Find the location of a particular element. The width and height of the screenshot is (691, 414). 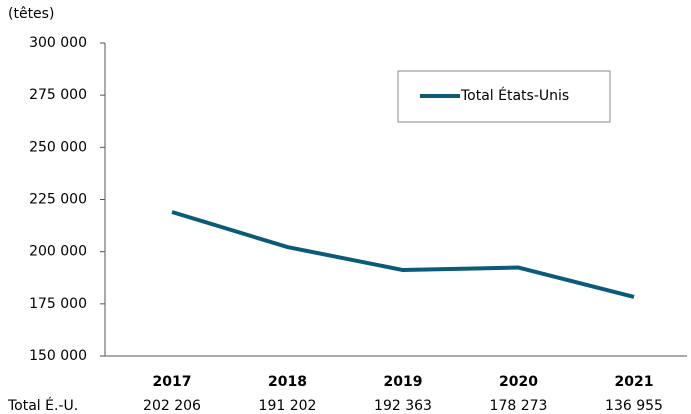

table-value: 202 206 is located at coordinates (172, 406).